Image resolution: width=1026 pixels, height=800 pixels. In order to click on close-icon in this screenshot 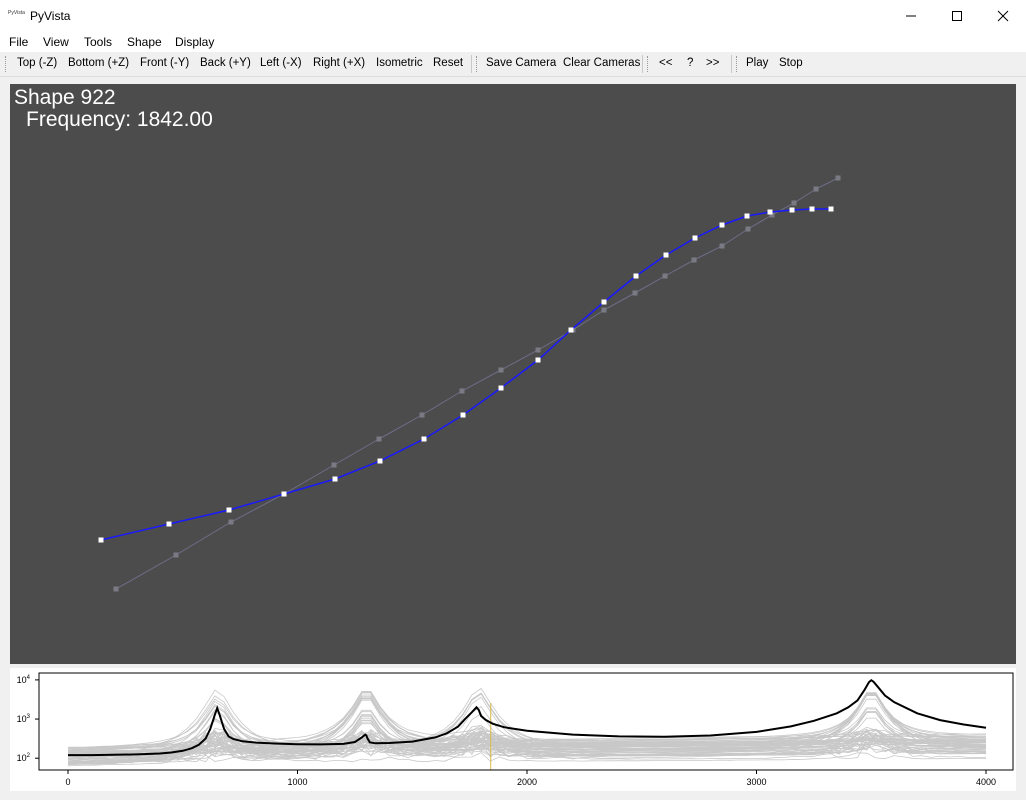, I will do `click(1003, 16)`.